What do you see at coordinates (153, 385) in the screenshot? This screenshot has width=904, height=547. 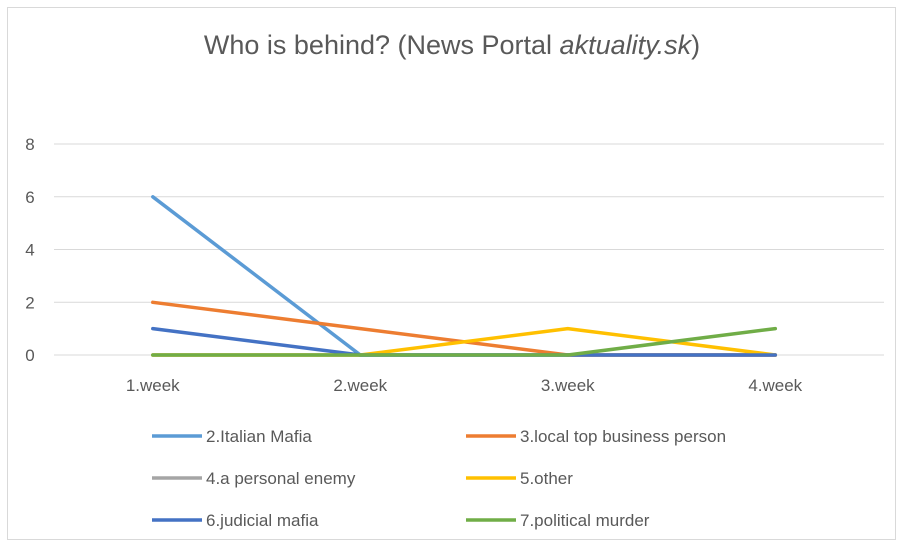 I see `x-tick-label: 1.week` at bounding box center [153, 385].